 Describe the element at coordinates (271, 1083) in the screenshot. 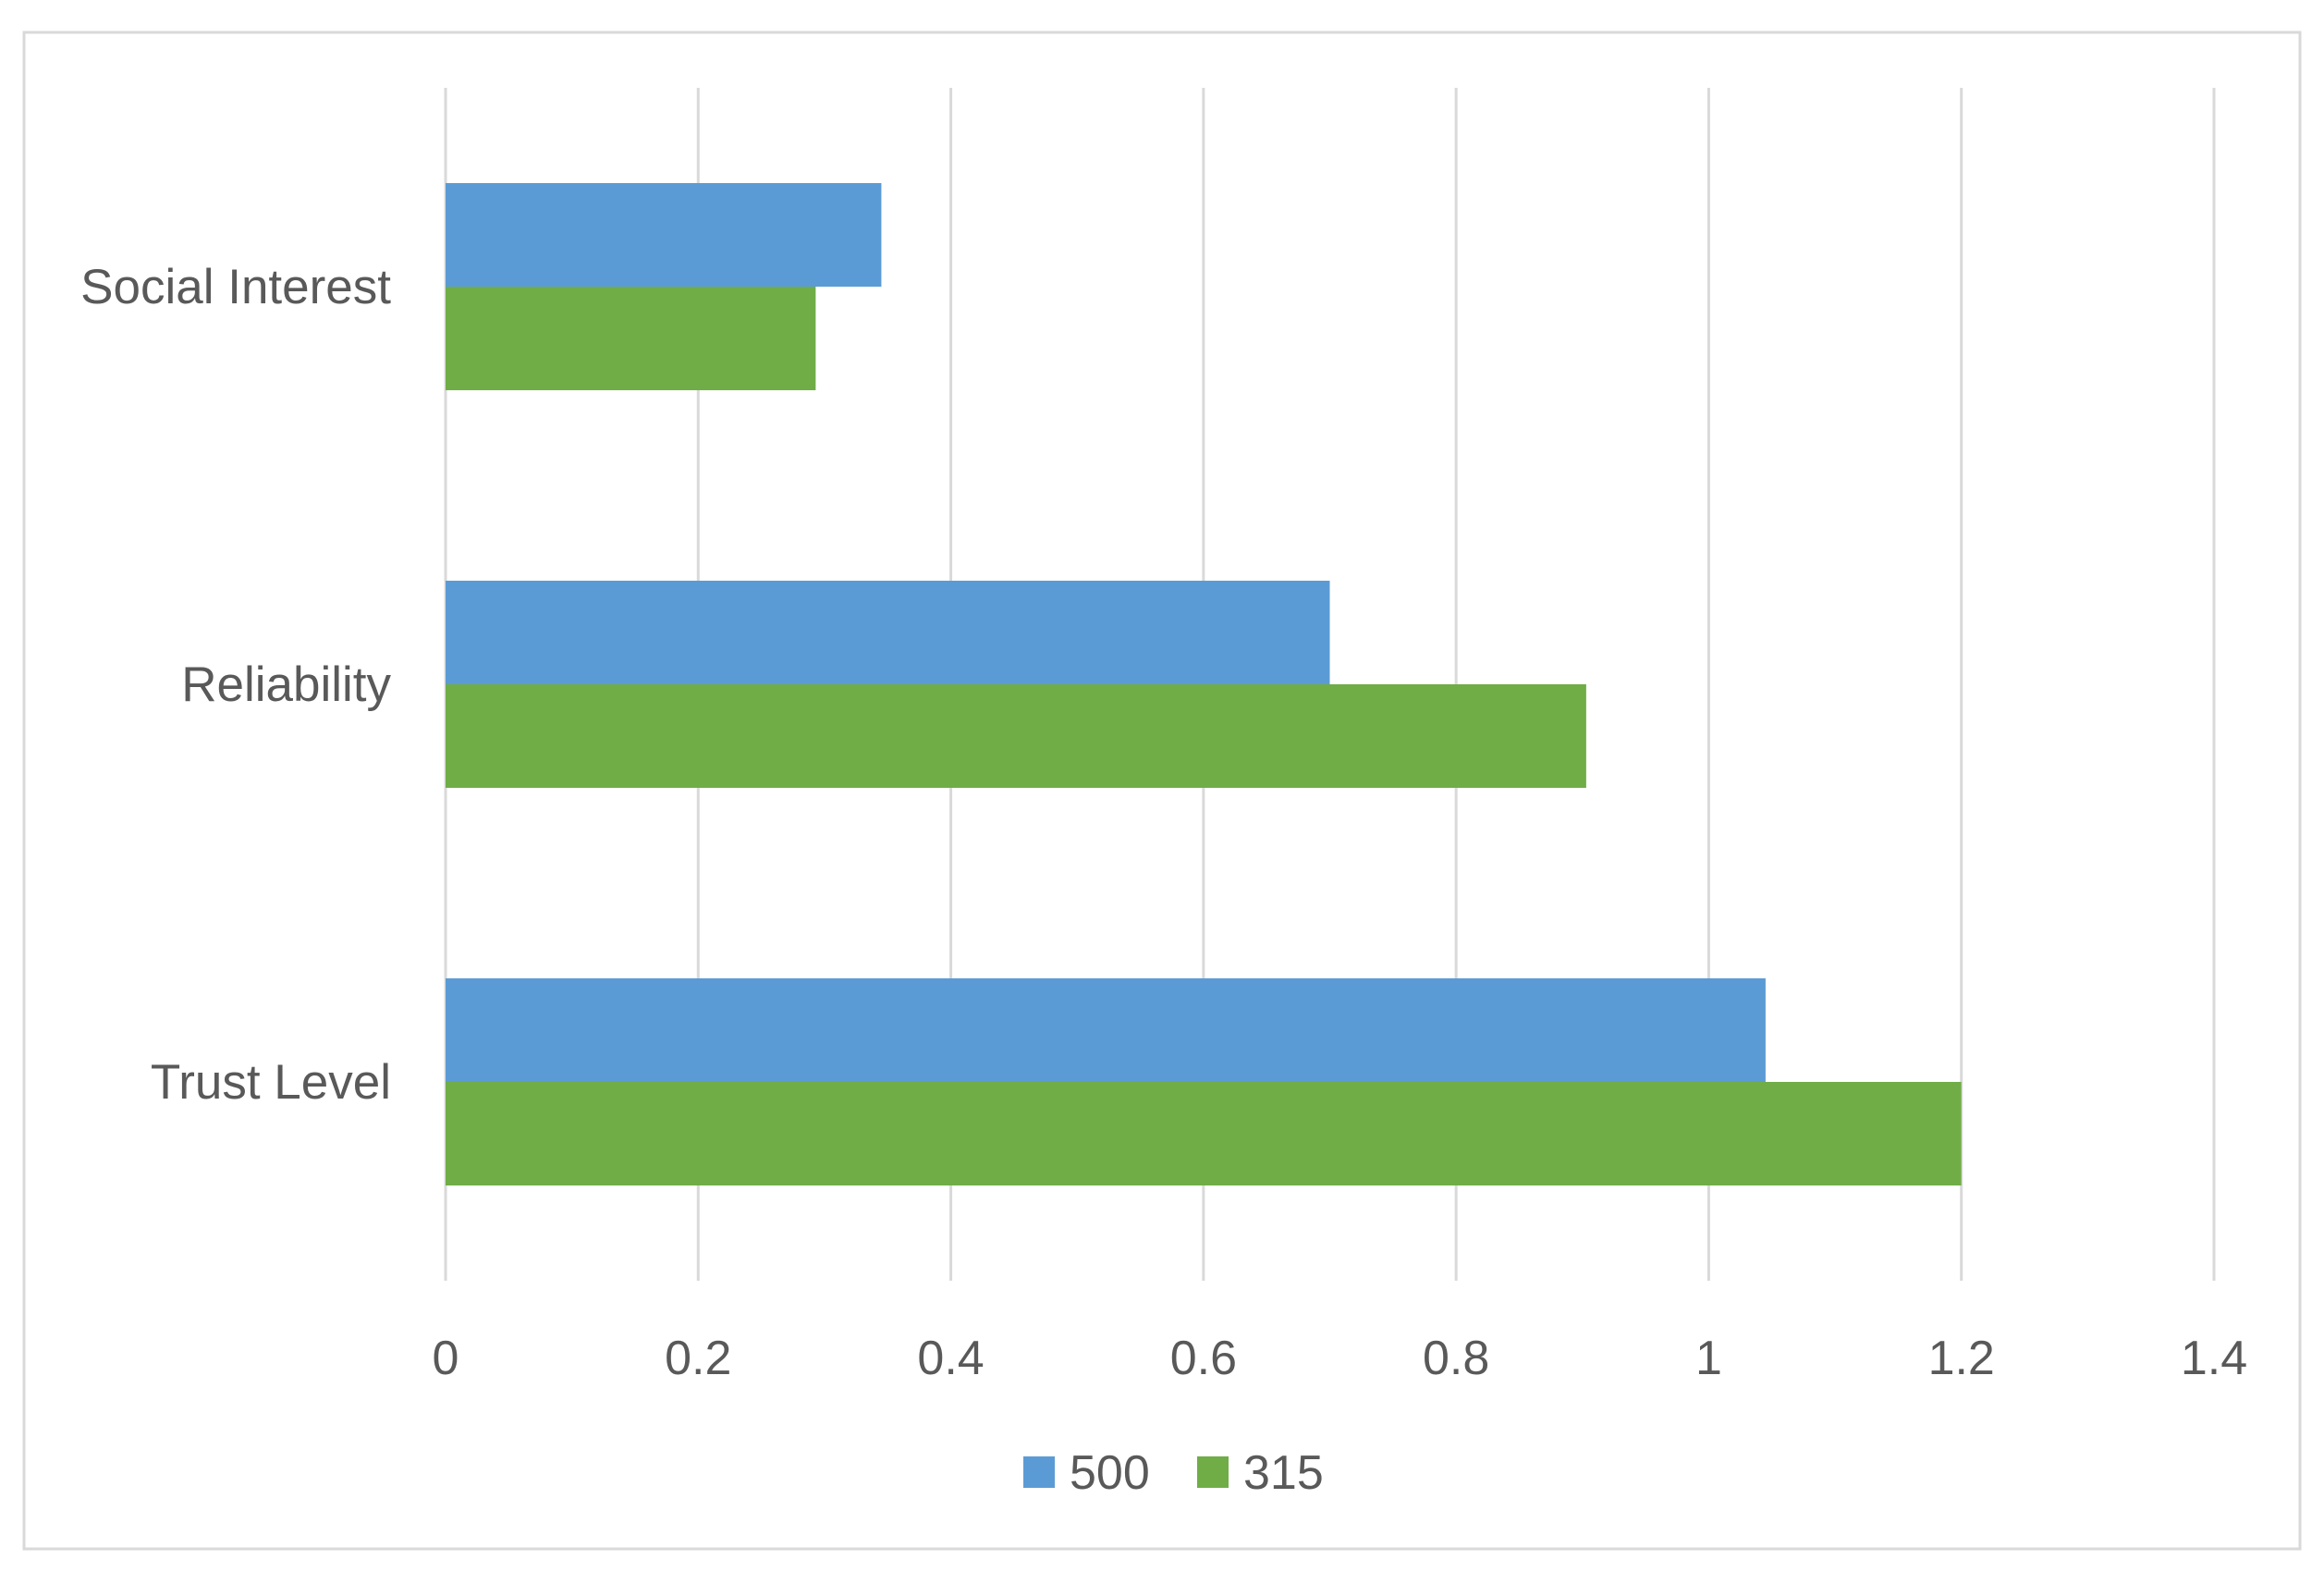

I see `category-label: Trust Level` at that location.